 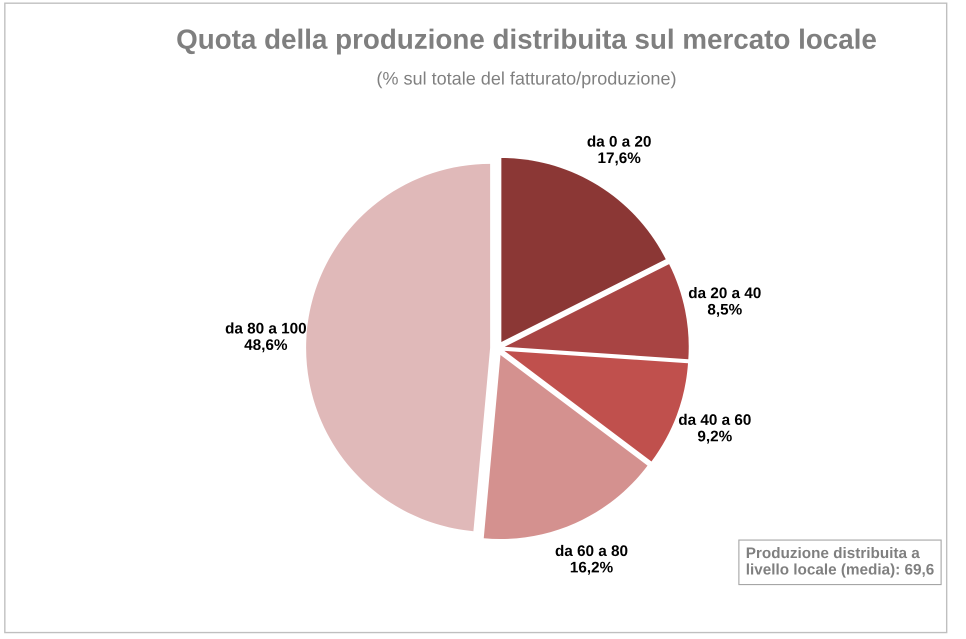 I want to click on text: Produzione distribuita a livello locale (media): 69,6, so click(x=840, y=562).